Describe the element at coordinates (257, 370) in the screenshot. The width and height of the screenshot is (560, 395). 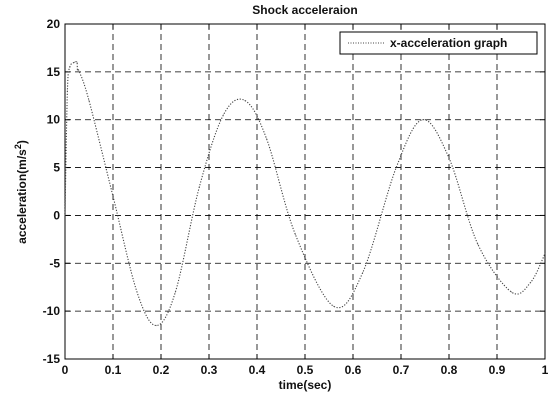
I see `x-tick-label: 0.4` at that location.